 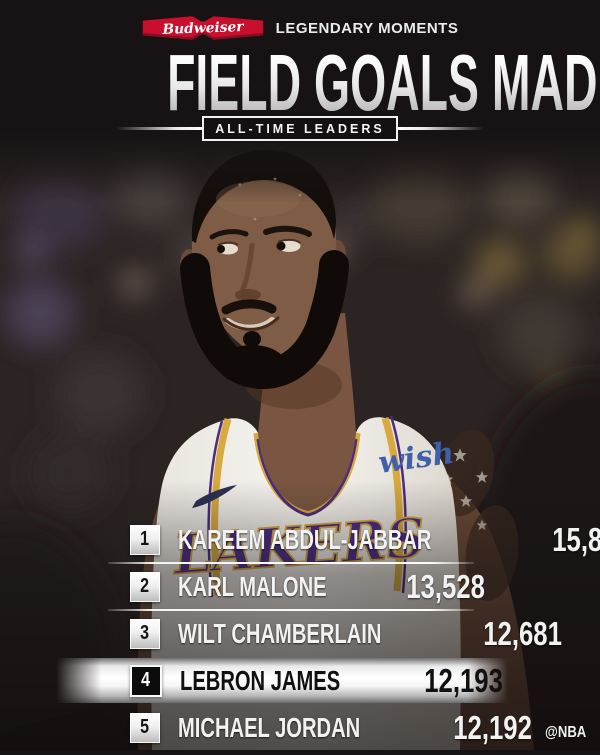 What do you see at coordinates (464, 680) in the screenshot?
I see `player-value: 12,193` at bounding box center [464, 680].